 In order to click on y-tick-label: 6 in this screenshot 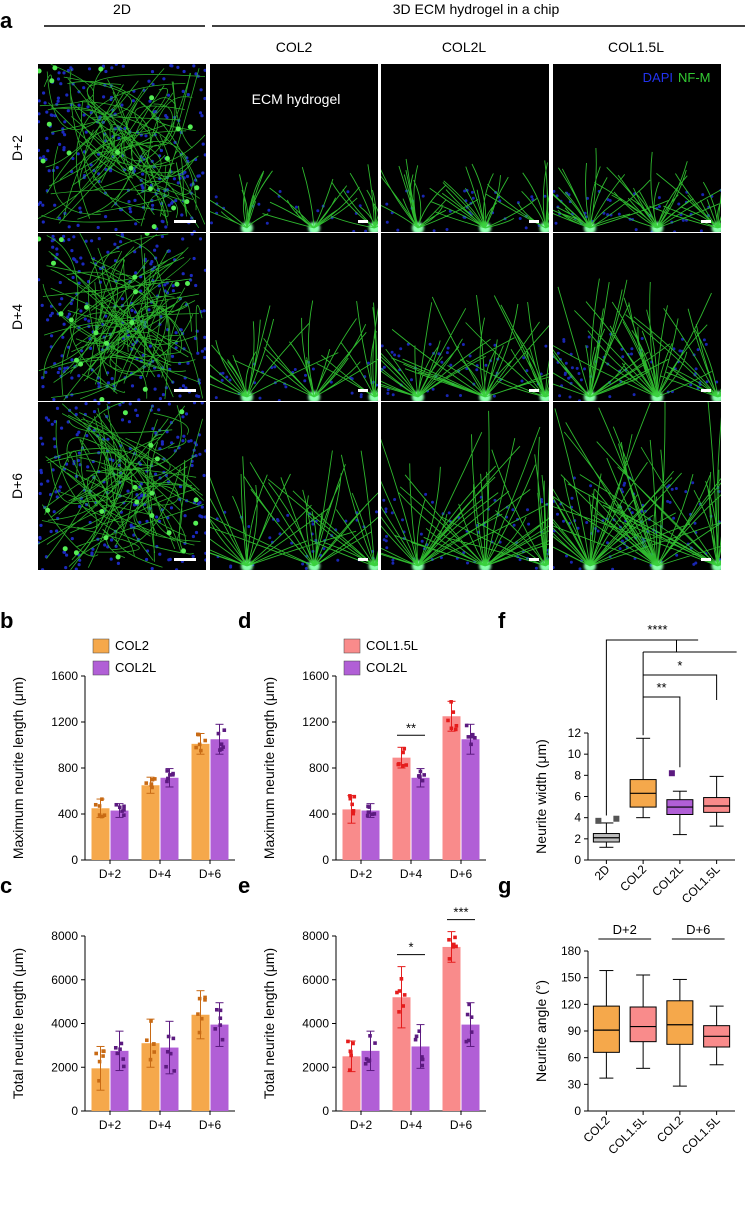, I will do `click(577, 797)`.